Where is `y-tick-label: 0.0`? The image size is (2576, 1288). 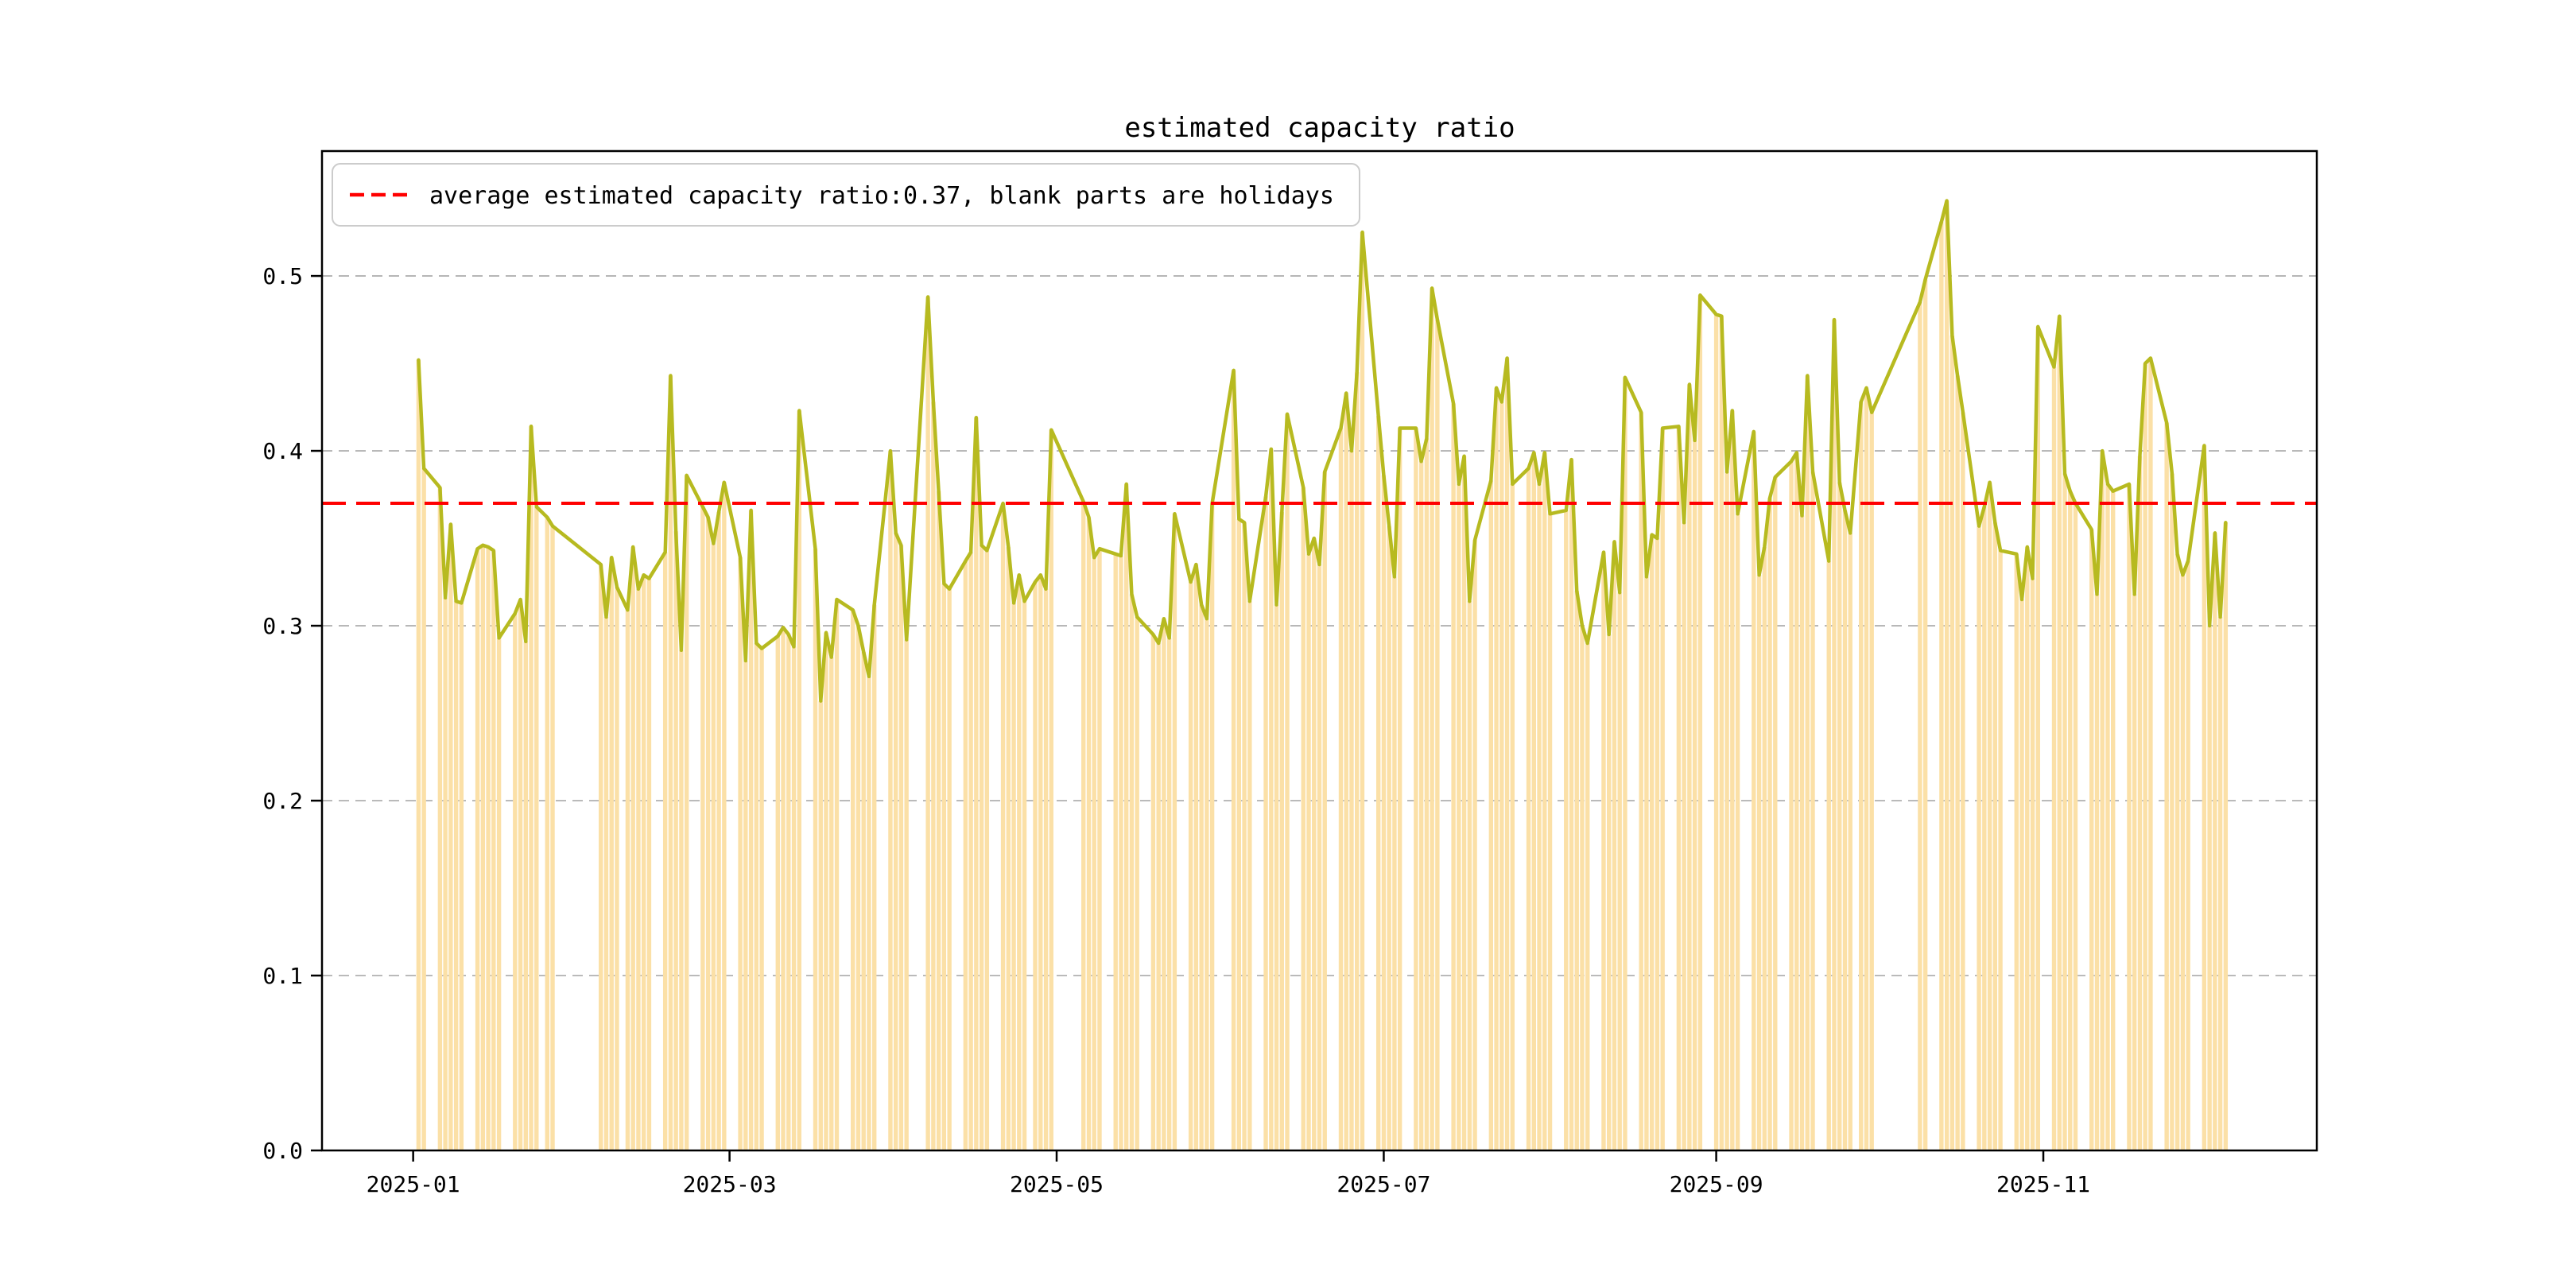
y-tick-label: 0.0 is located at coordinates (282, 1151).